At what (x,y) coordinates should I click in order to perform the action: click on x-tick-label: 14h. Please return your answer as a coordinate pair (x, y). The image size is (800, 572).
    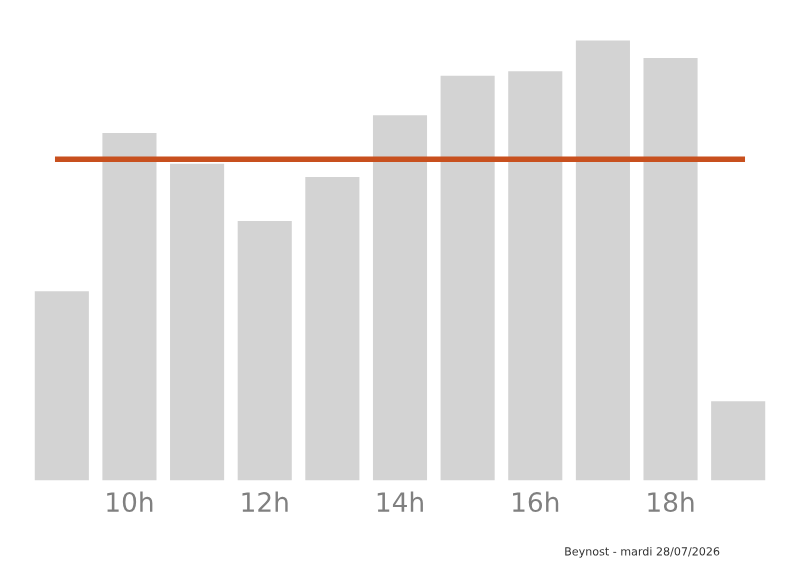
    Looking at the image, I should click on (400, 501).